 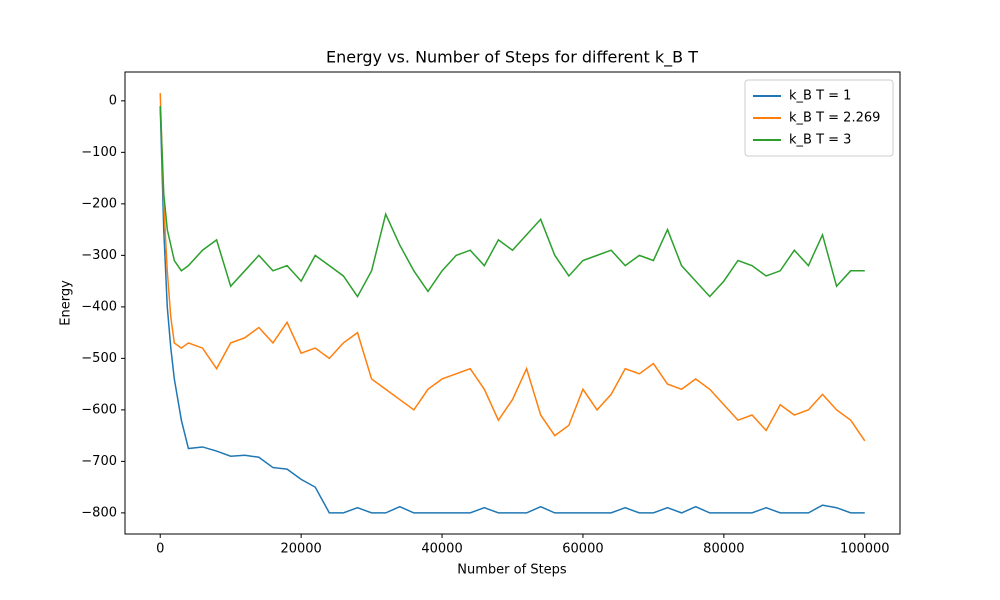 What do you see at coordinates (834, 118) in the screenshot?
I see `legend-label: k_B T = 2.269` at bounding box center [834, 118].